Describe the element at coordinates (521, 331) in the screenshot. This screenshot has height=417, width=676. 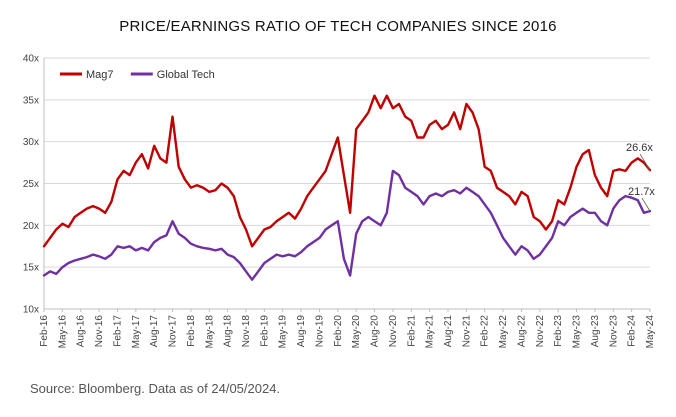
I see `x-tick-label: Aug-22` at that location.